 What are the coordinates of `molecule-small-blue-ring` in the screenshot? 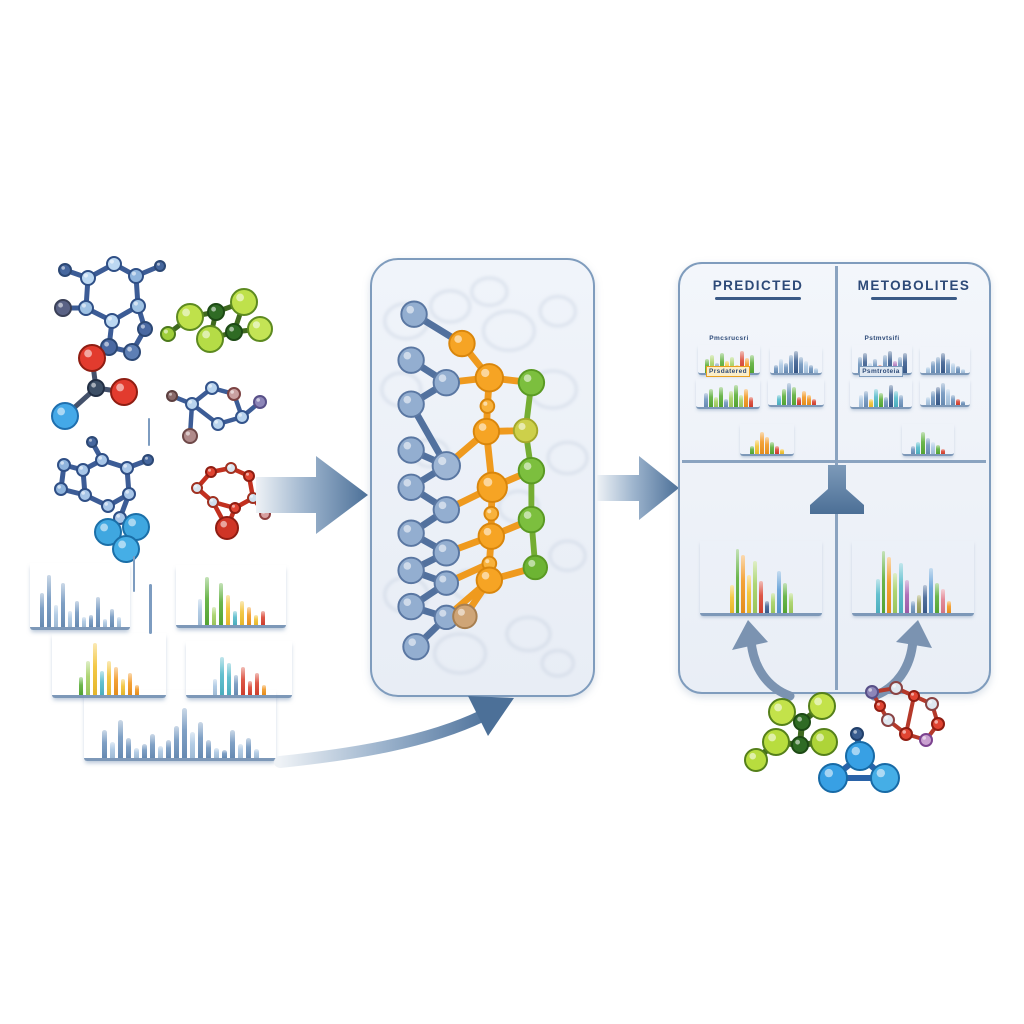 It's located at (216, 412).